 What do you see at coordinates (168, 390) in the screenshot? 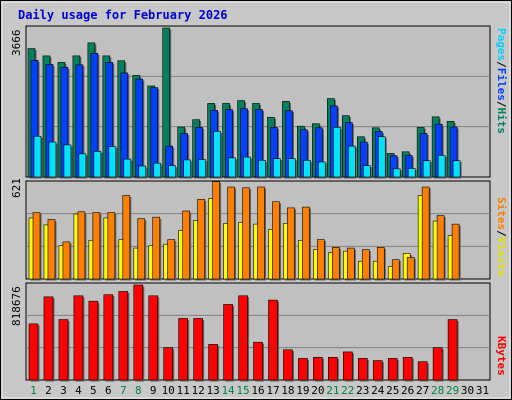
I see `day-label: 10` at bounding box center [168, 390].